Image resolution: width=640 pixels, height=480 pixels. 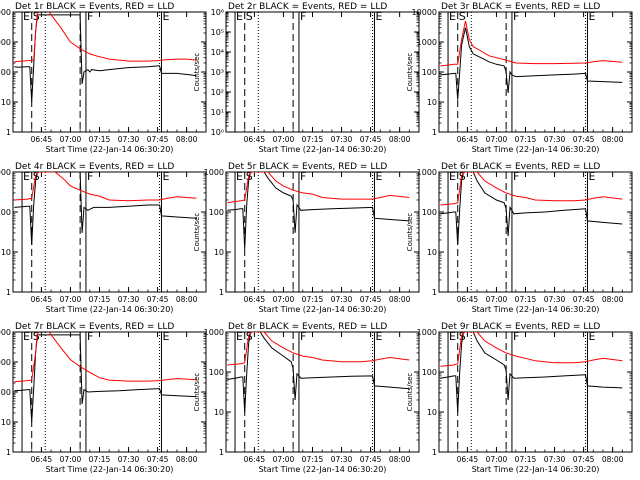 I want to click on panel-title: Det 7r BLACK = Events, RED = LLD, so click(x=94, y=327).